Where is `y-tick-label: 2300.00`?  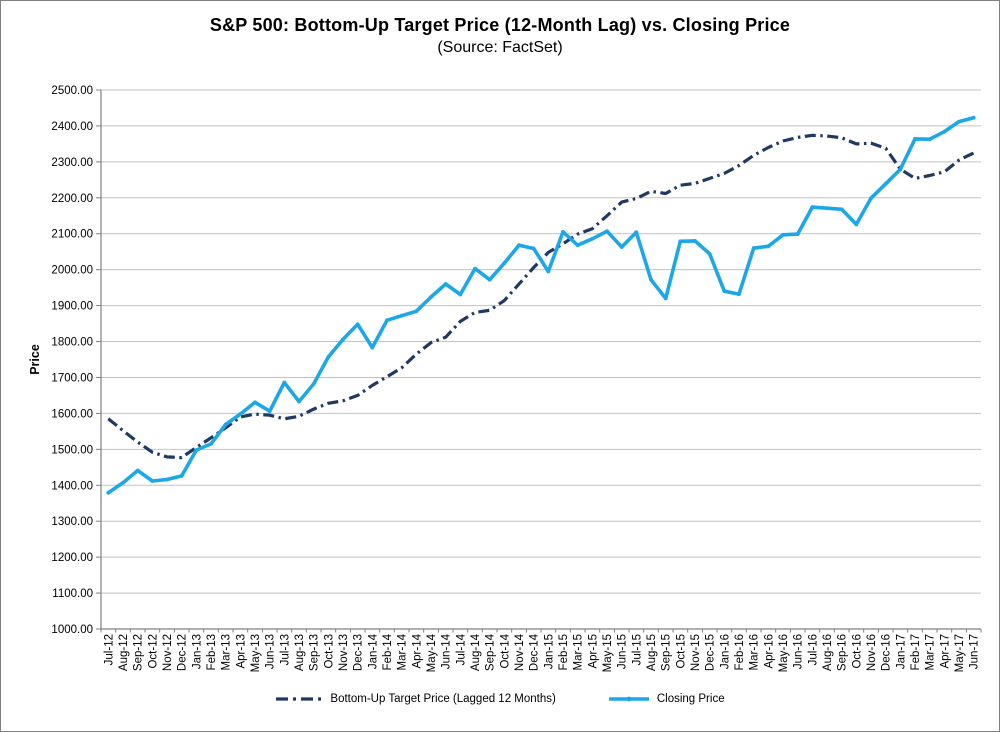 y-tick-label: 2300.00 is located at coordinates (72, 163).